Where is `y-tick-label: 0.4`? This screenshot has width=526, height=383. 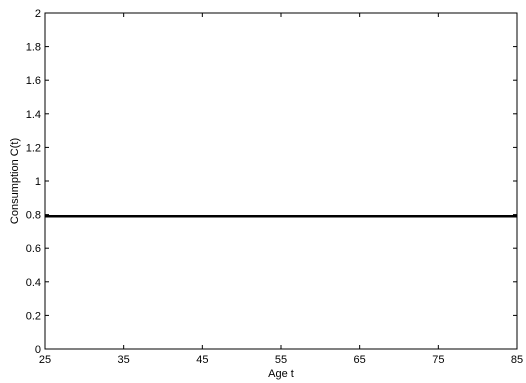
y-tick-label: 0.4 is located at coordinates (33, 283).